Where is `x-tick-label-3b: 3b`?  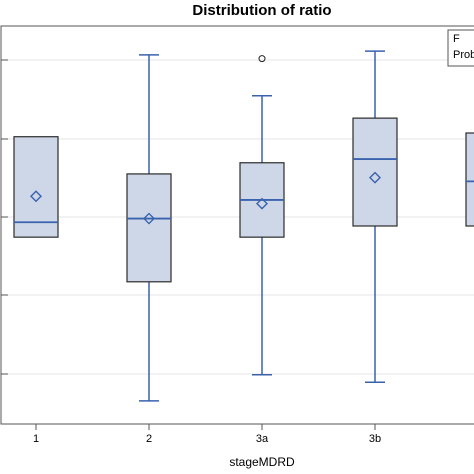
x-tick-label-3b: 3b is located at coordinates (375, 439).